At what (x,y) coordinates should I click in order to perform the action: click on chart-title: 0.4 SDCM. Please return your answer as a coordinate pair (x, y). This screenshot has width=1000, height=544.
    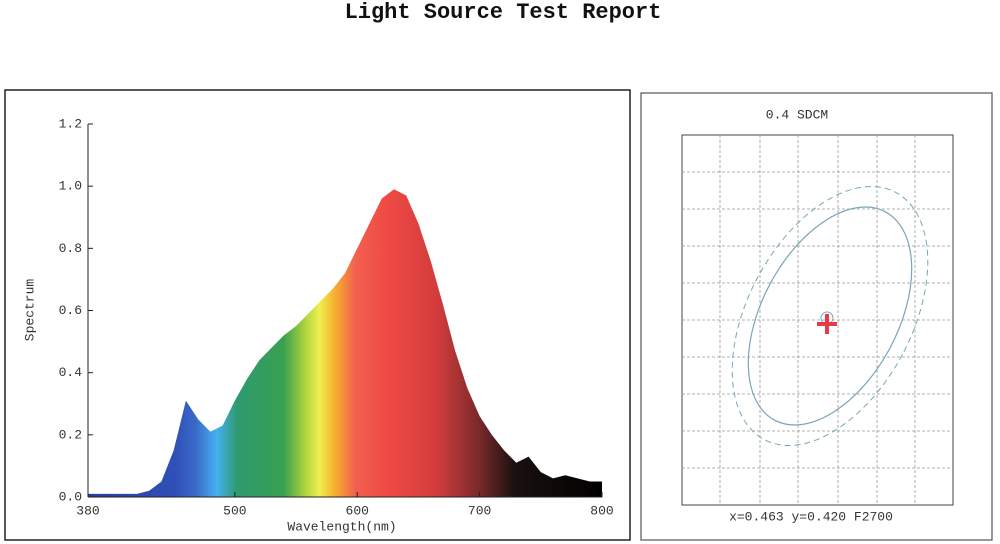
    Looking at the image, I should click on (797, 114).